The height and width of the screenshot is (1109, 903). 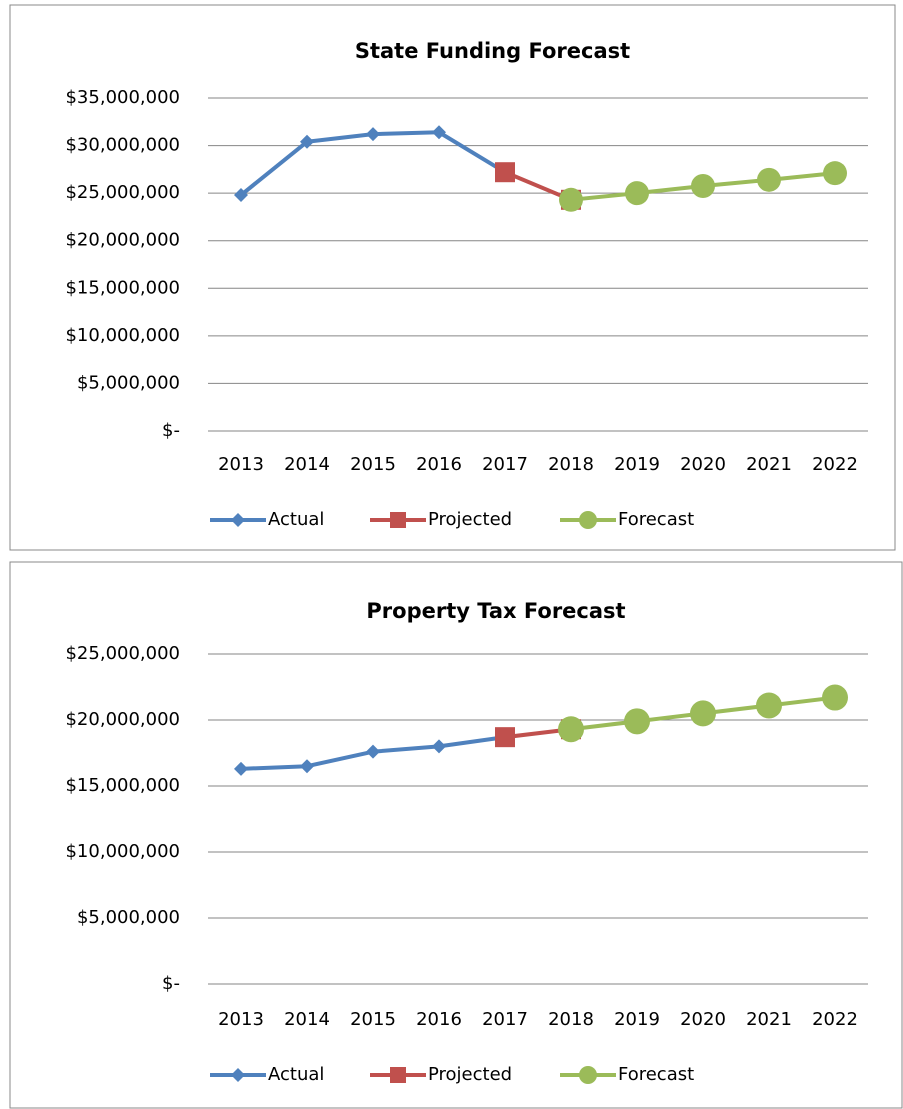 I want to click on chart-title: Property Tax Forecast, so click(x=495, y=611).